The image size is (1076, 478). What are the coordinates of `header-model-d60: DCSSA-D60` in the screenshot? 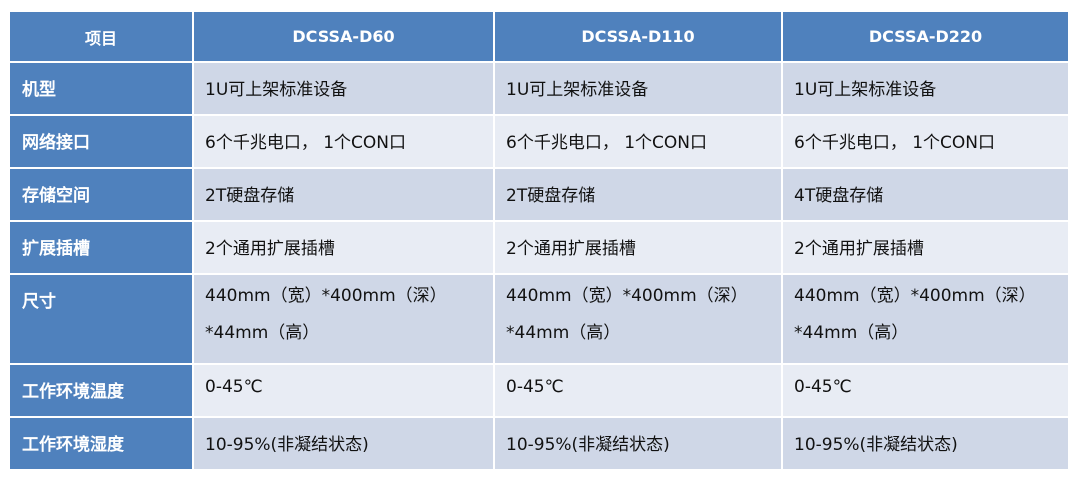 It's located at (343, 36).